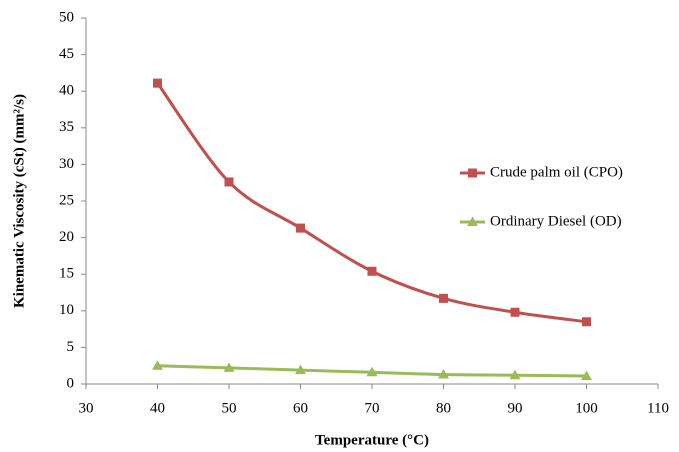  I want to click on y-tick-label: 30, so click(66, 164).